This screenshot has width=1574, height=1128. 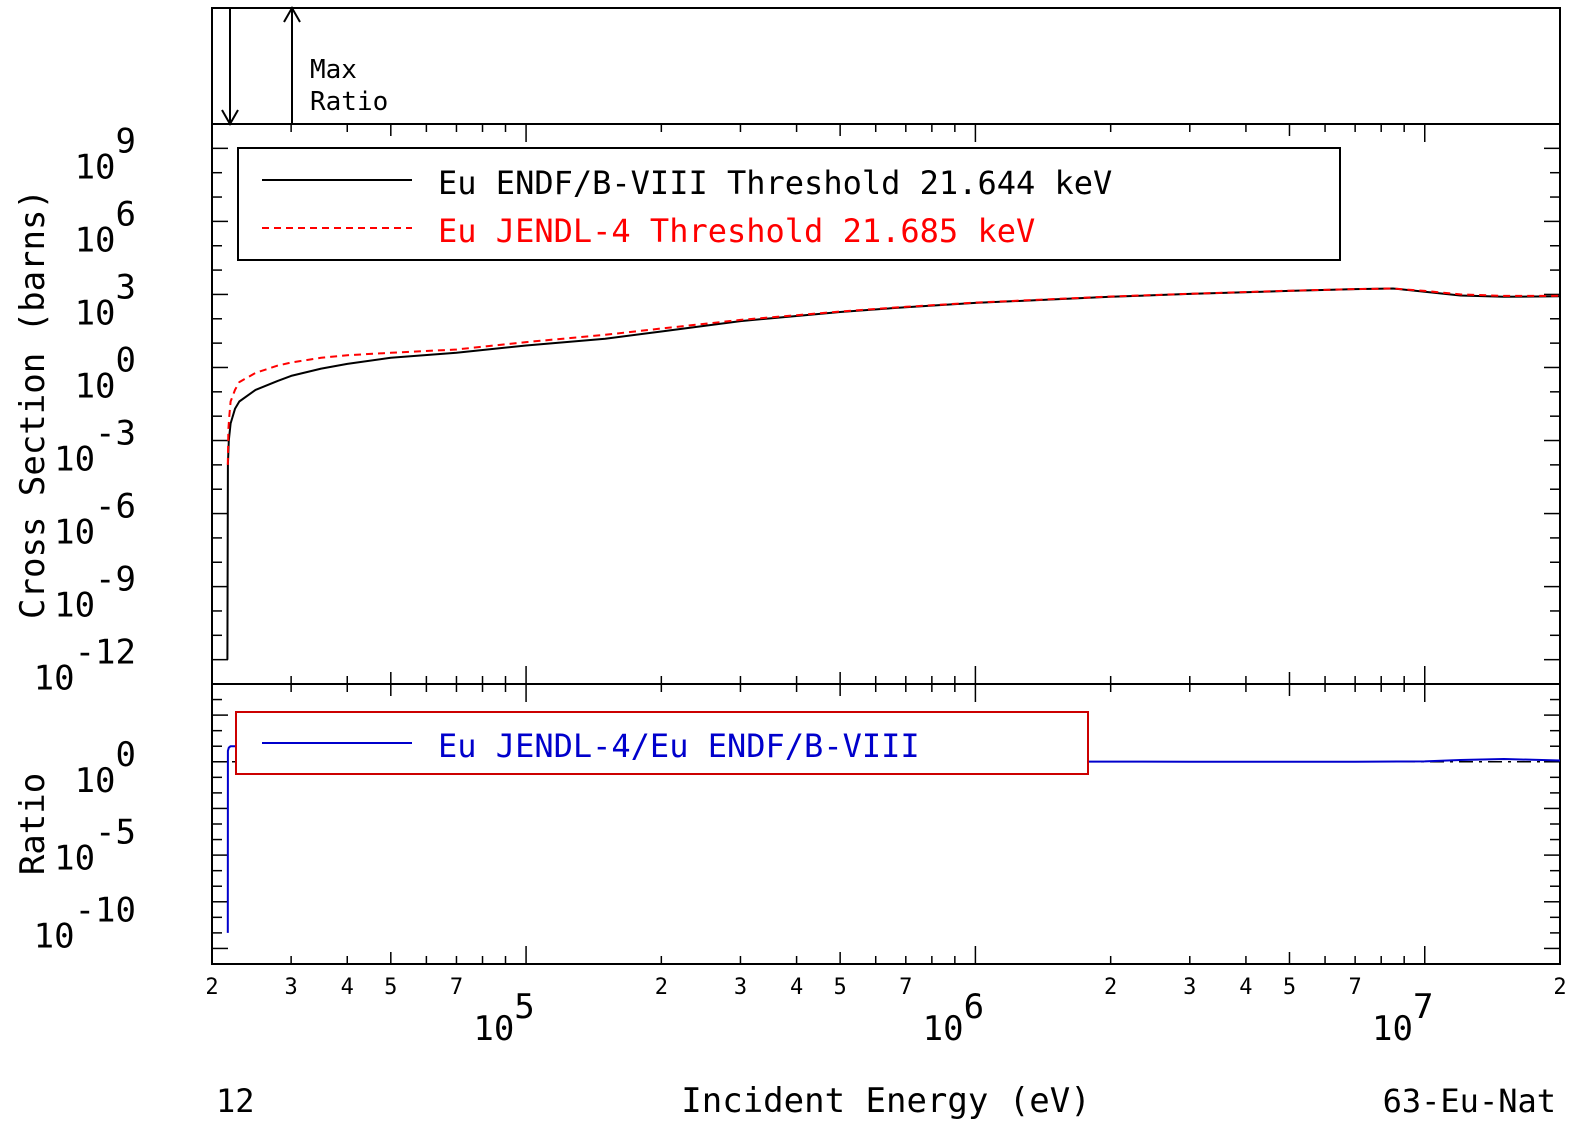 I want to click on main-y-tick-exp: -3, so click(x=115, y=434).